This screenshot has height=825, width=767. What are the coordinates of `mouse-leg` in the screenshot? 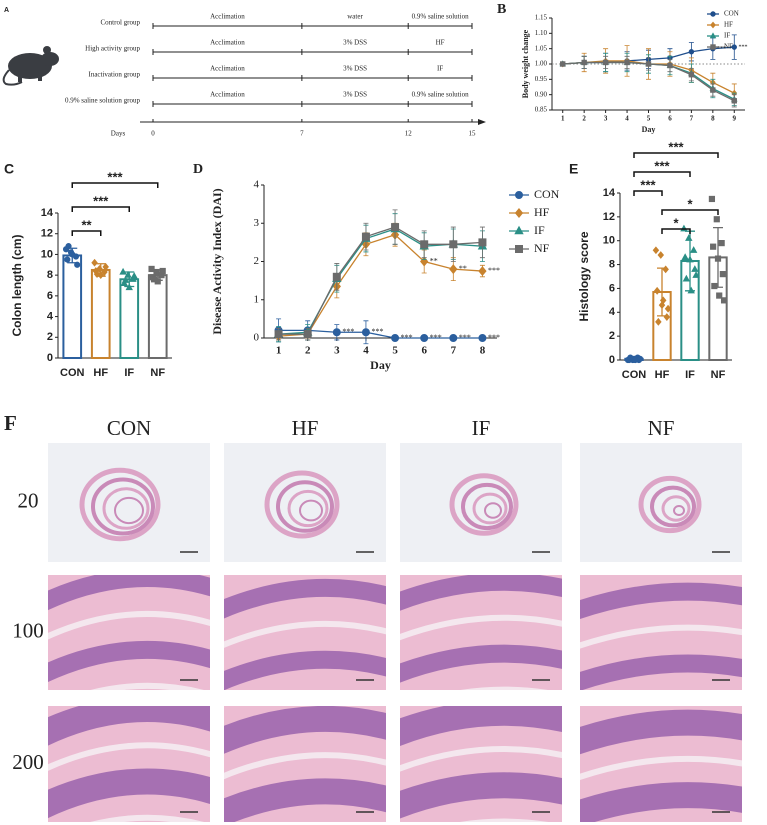 It's located at (20, 79).